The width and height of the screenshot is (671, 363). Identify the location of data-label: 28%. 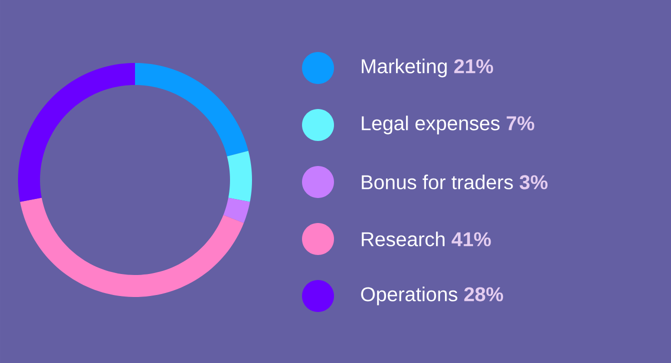
(484, 294).